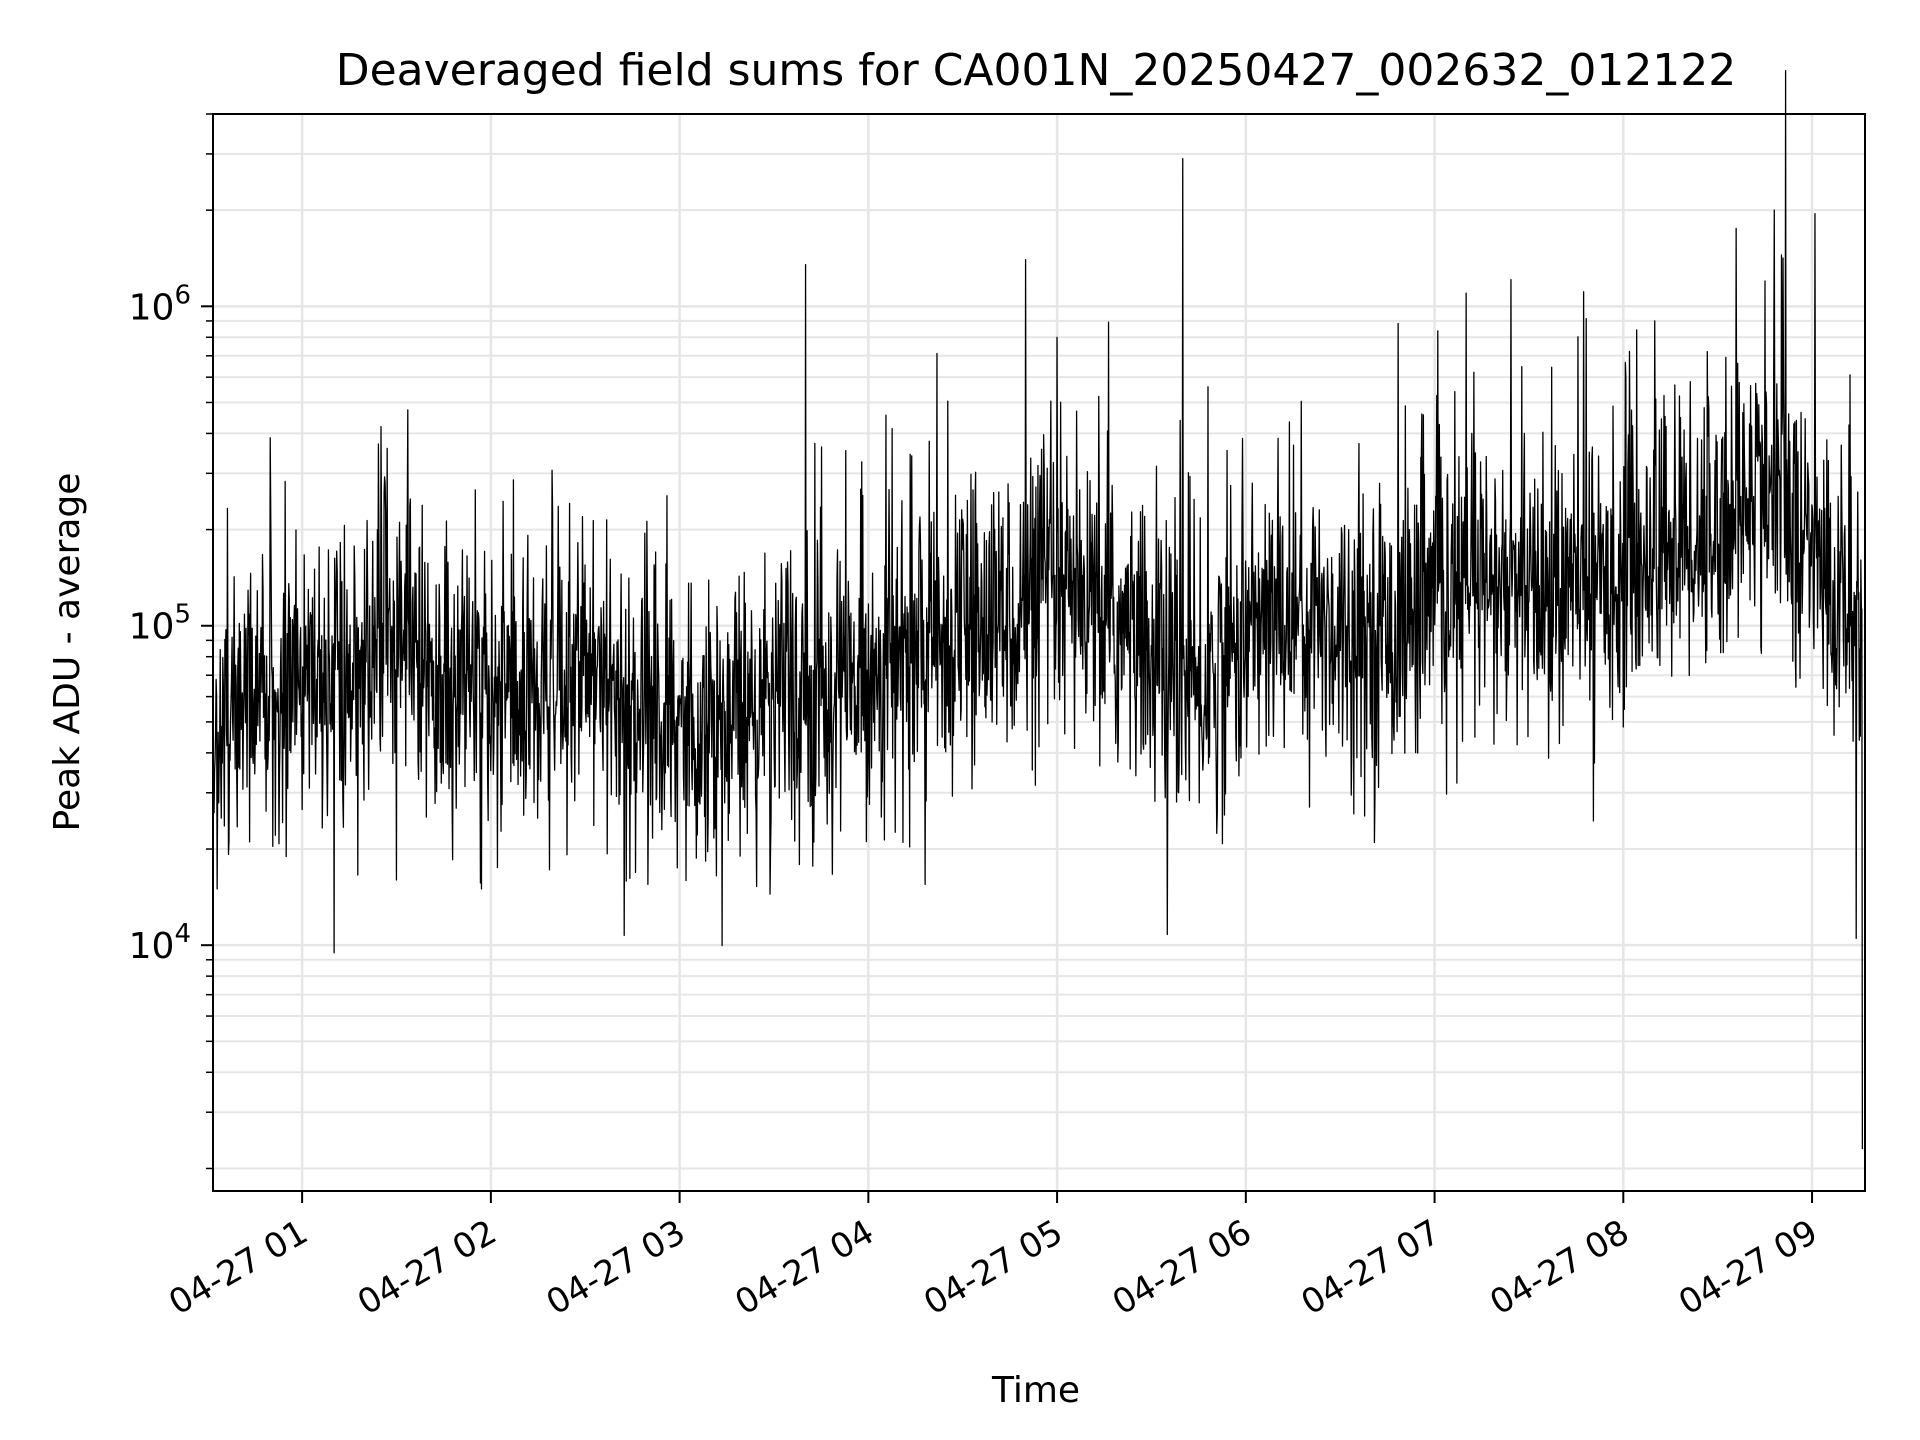 The width and height of the screenshot is (1920, 1440). Describe the element at coordinates (160, 624) in the screenshot. I see `y-tick-label: 10⁵` at that location.